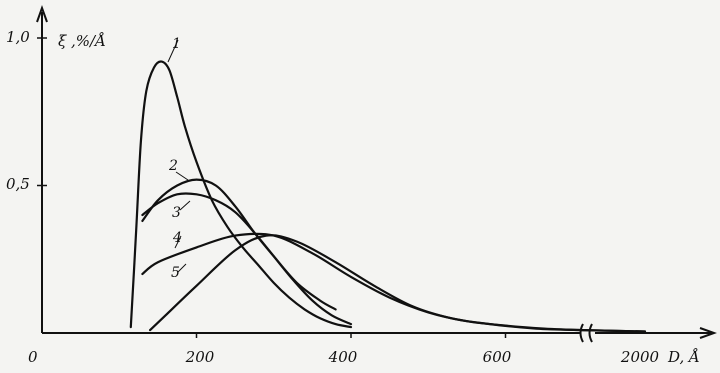  What do you see at coordinates (42, 14) in the screenshot?
I see `y-axis-arrow` at bounding box center [42, 14].